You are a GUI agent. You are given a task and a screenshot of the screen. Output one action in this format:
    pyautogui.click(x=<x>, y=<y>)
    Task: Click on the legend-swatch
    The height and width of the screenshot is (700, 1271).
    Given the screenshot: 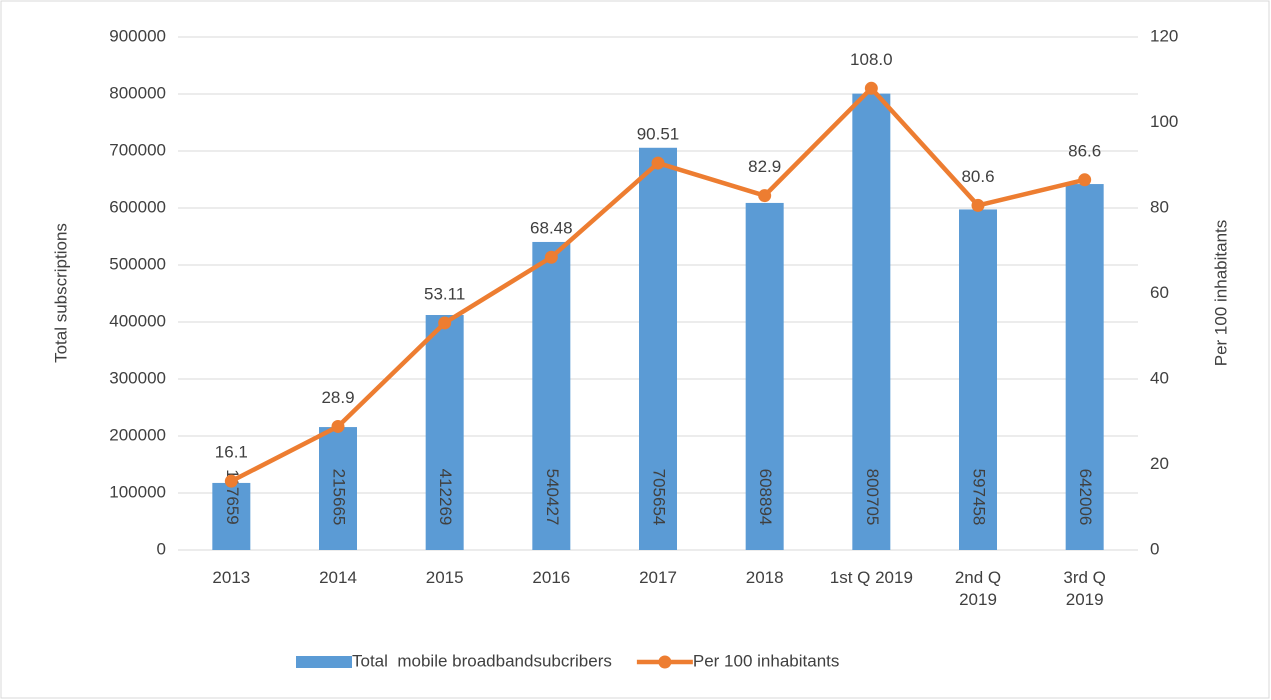 What is the action you would take?
    pyautogui.click(x=324, y=662)
    